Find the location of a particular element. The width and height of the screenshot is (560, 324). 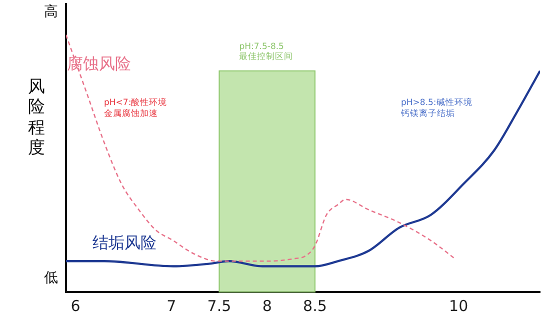

band-label: pH:7.5-8.5 最佳控制区间 is located at coordinates (266, 53).